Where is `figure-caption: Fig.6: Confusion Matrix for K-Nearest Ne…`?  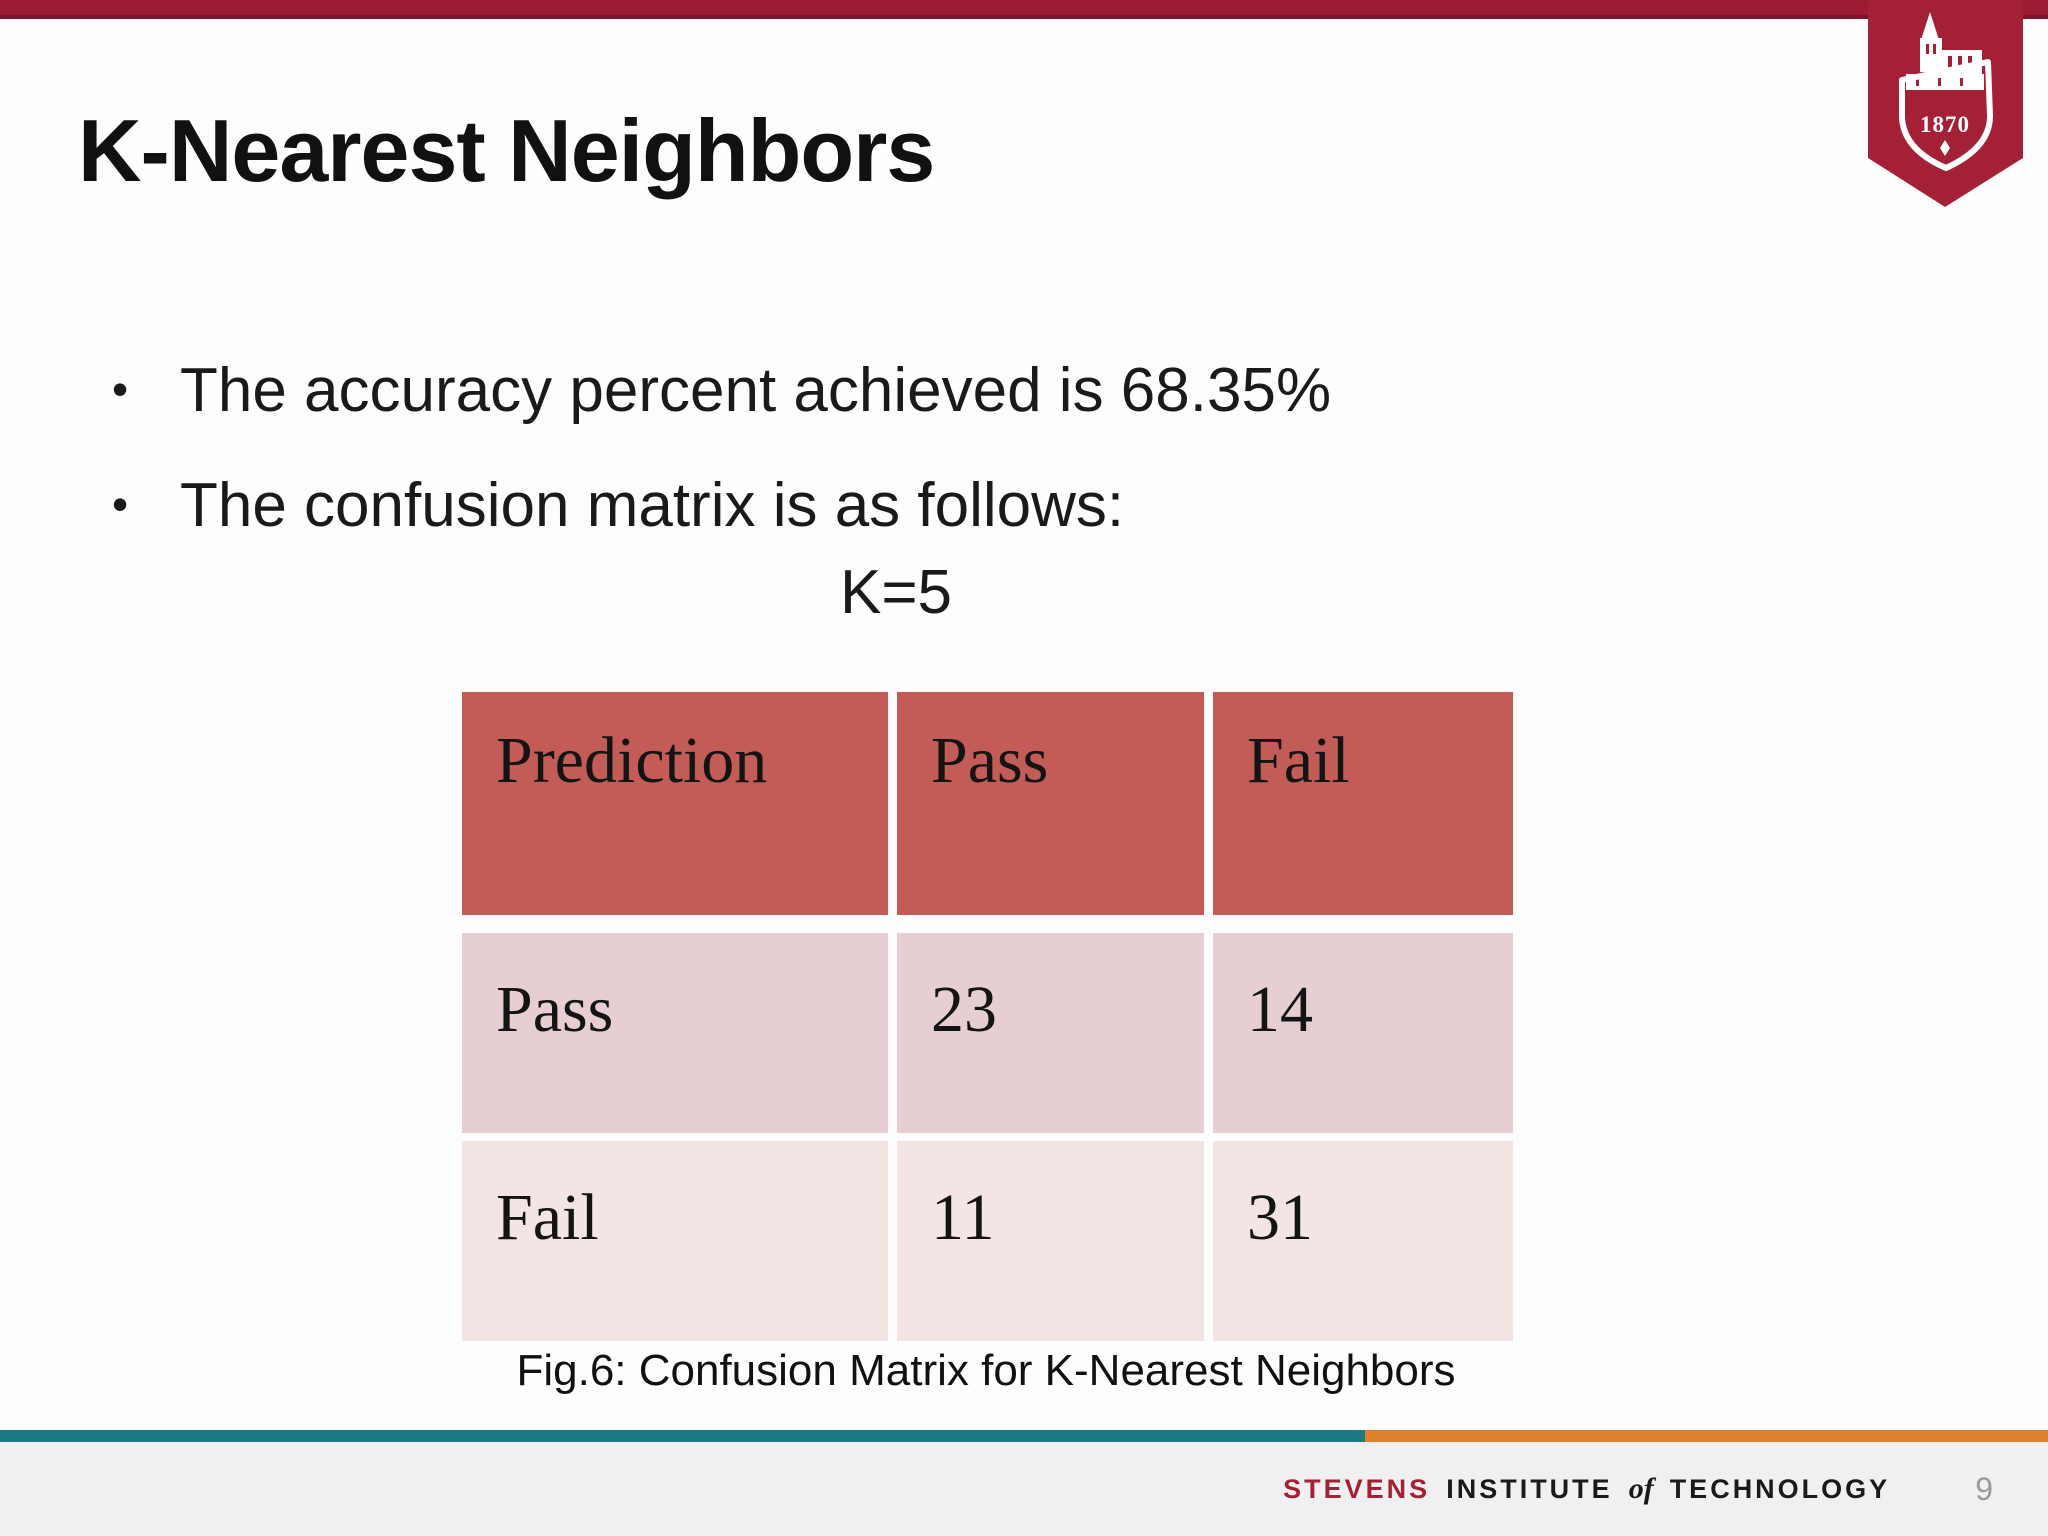 figure-caption: Fig.6: Confusion Matrix for K-Nearest Ne… is located at coordinates (986, 1370).